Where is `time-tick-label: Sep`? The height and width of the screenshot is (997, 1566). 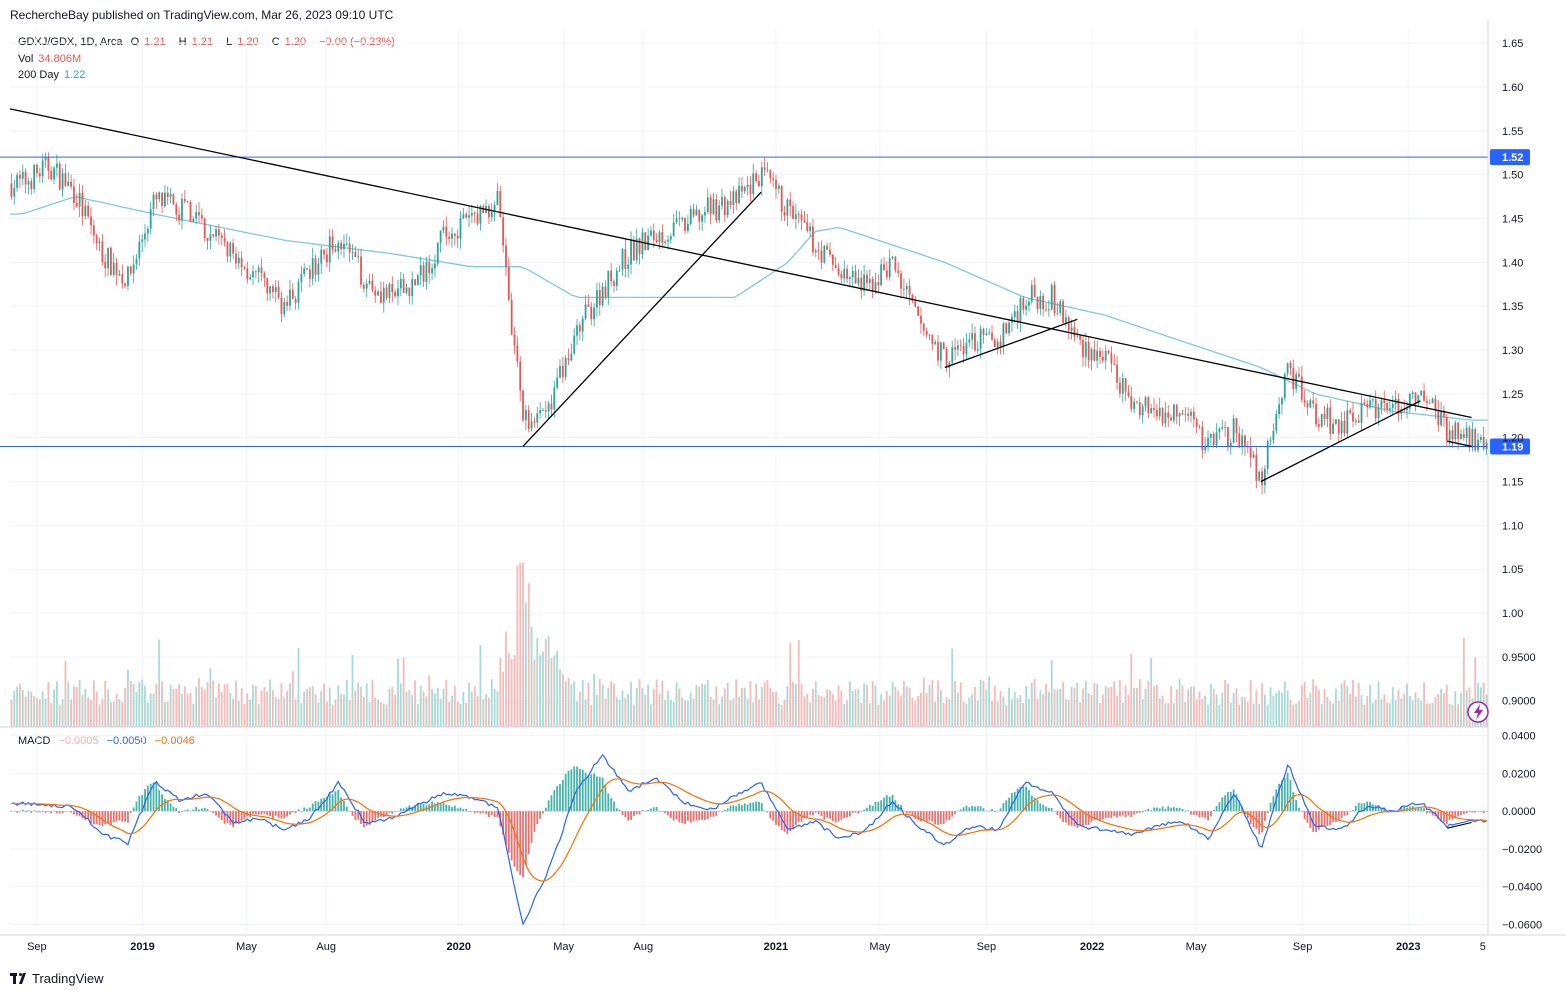 time-tick-label: Sep is located at coordinates (1303, 947).